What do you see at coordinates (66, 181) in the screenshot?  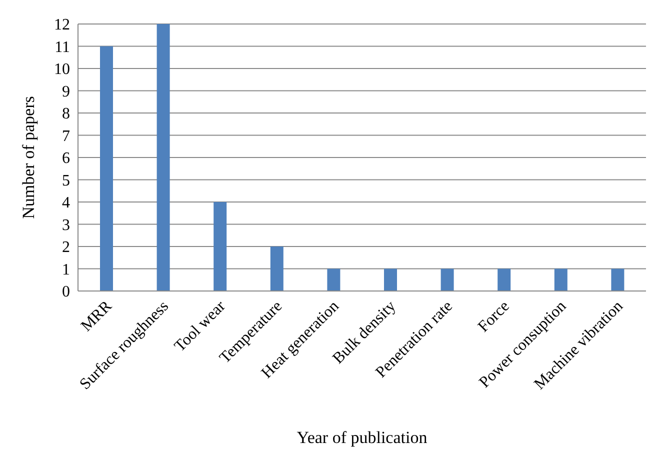 I see `y-tick-label: 5` at bounding box center [66, 181].